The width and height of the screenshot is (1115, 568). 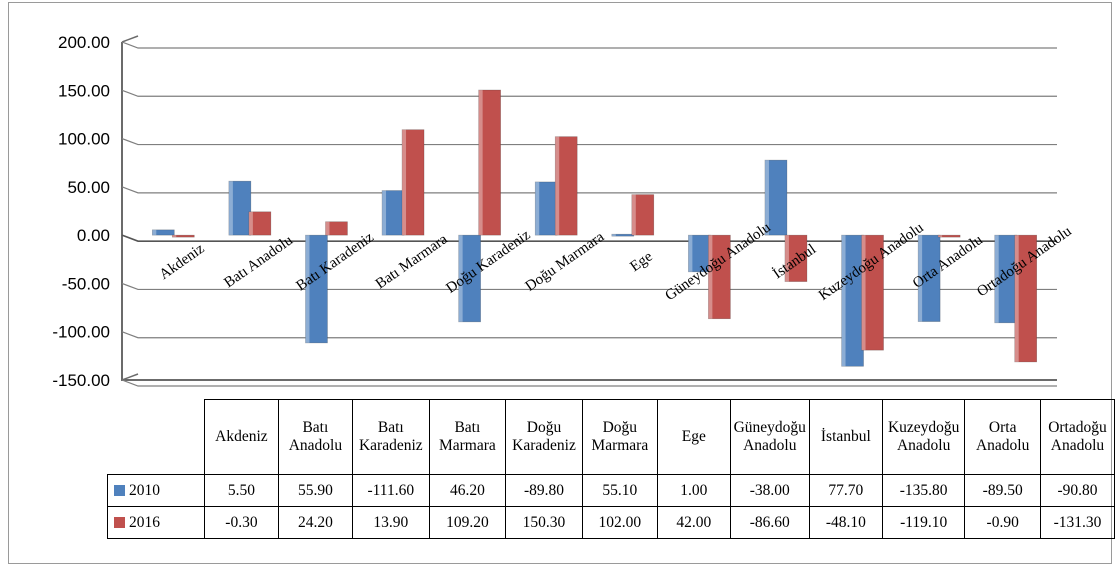 I want to click on y-tick-label: -50.00, so click(x=86, y=283).